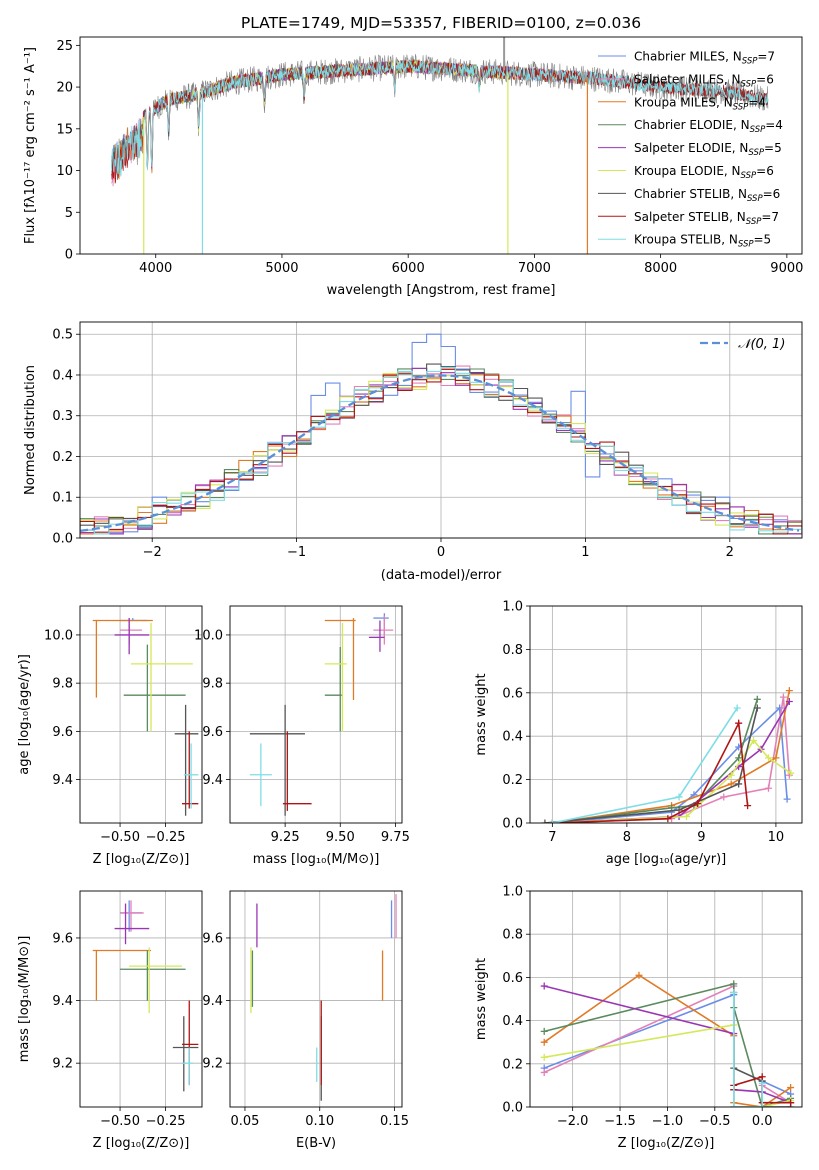 This screenshot has width=819, height=1170. What do you see at coordinates (155, 268) in the screenshot?
I see `x-tick-label: 4000` at bounding box center [155, 268].